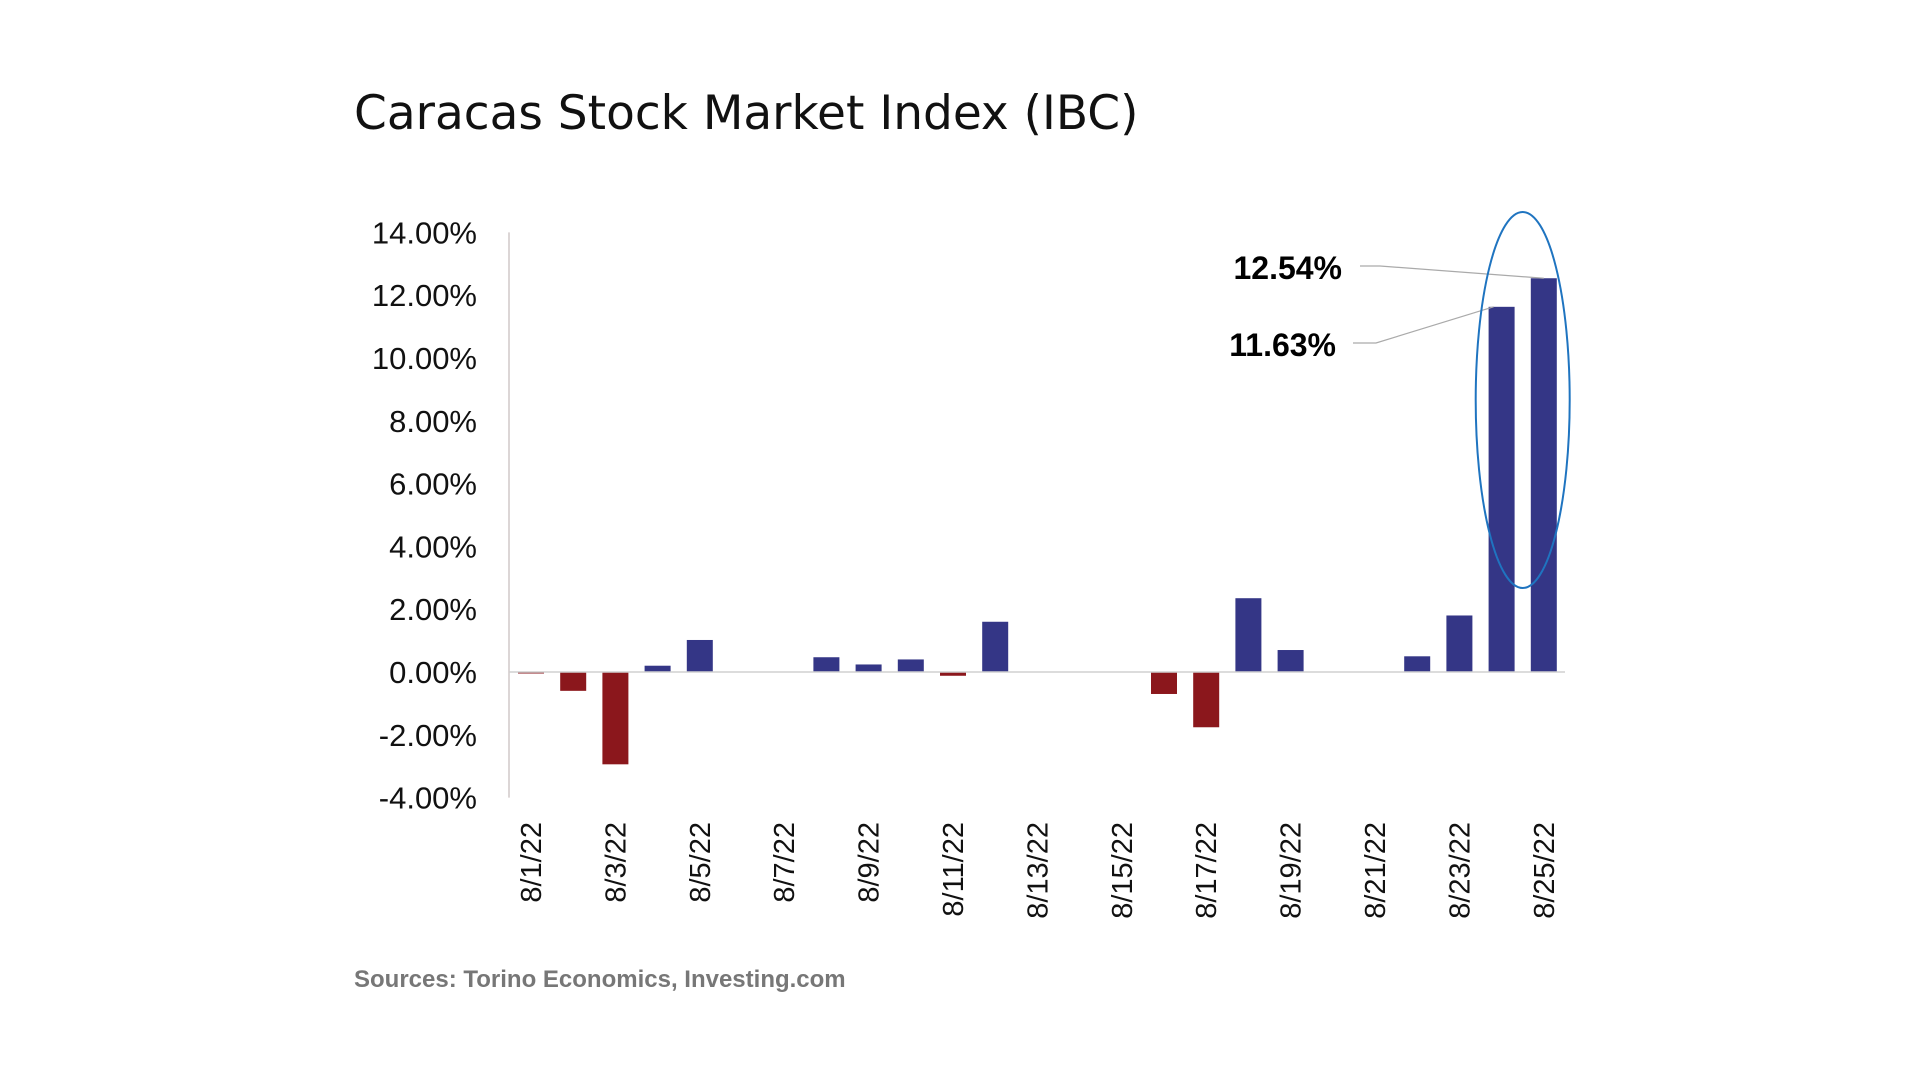 The width and height of the screenshot is (1920, 1080). I want to click on data-label: 12.54%, so click(1287, 268).